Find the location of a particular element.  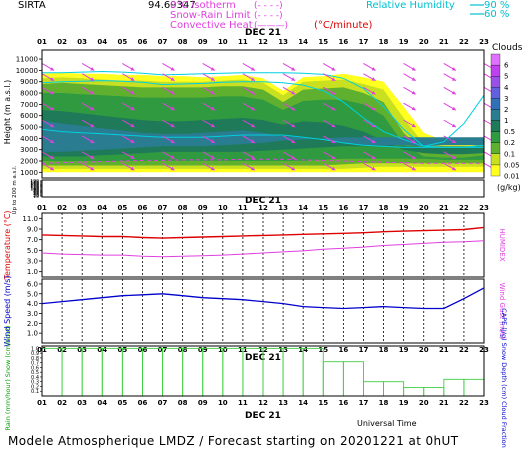

y-axis-label: Rain (mm/hour) Snow (cm/hour) is located at coordinates (8, 378).